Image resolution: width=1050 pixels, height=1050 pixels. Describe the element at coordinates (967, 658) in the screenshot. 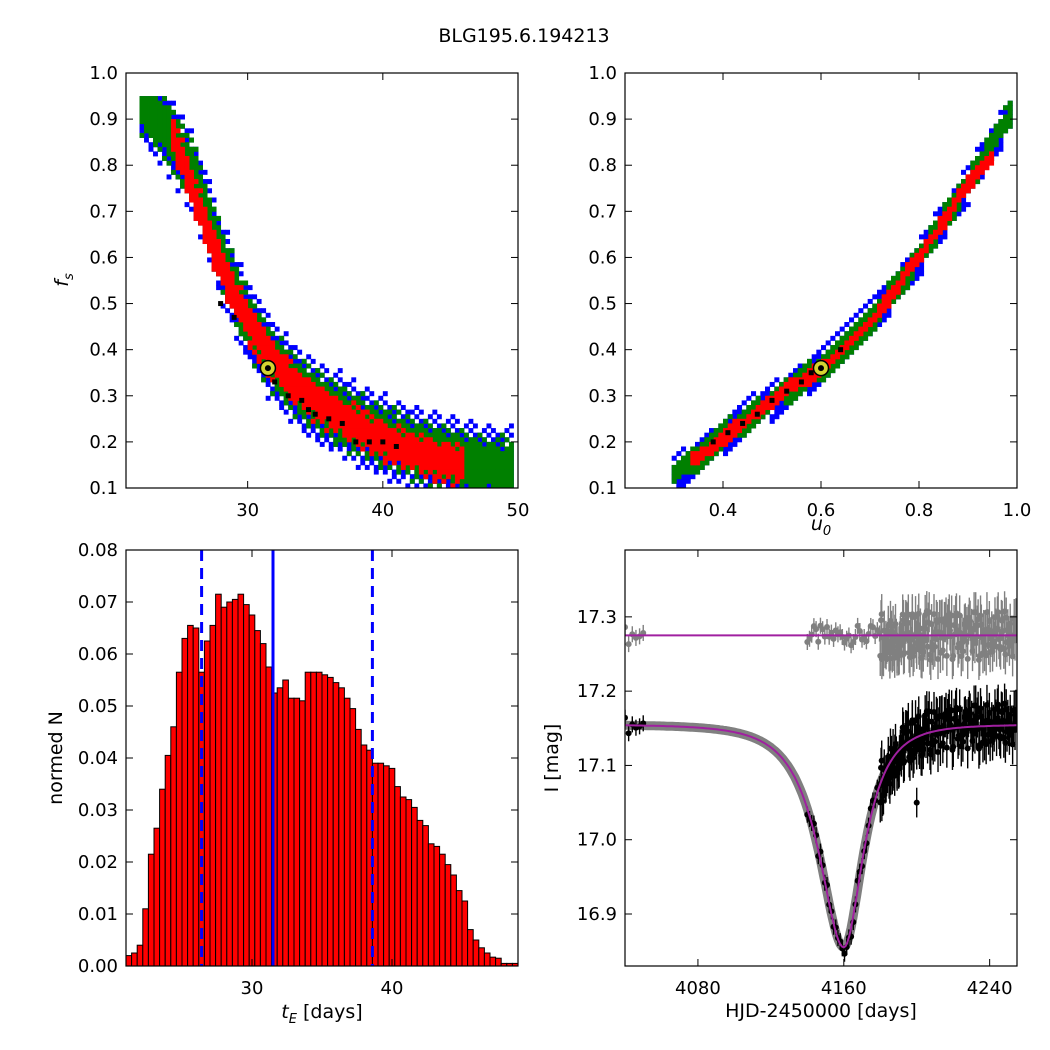

I see `residual-point` at that location.